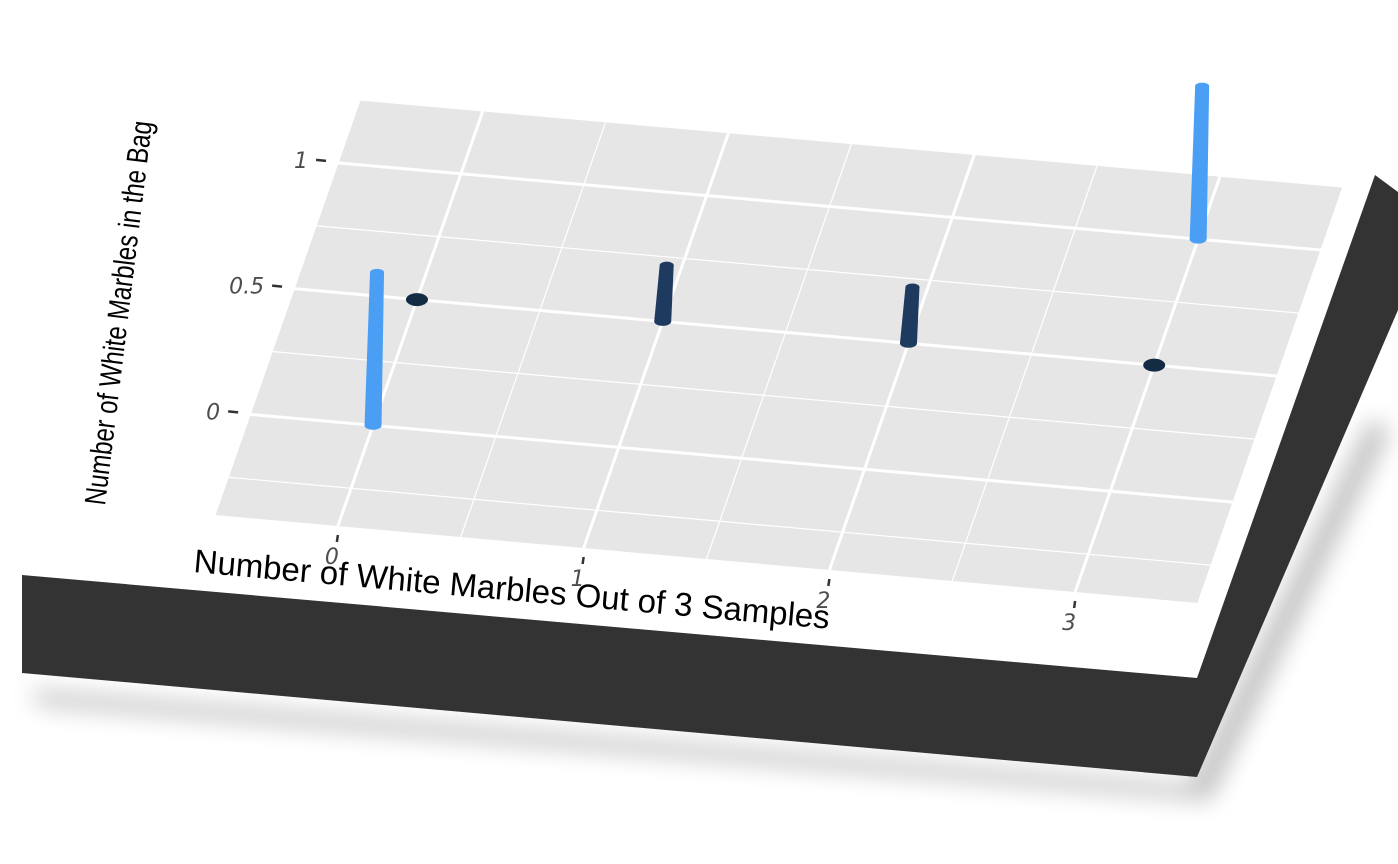 The width and height of the screenshot is (1398, 864). Describe the element at coordinates (213, 412) in the screenshot. I see `y-tick-label: 0` at that location.